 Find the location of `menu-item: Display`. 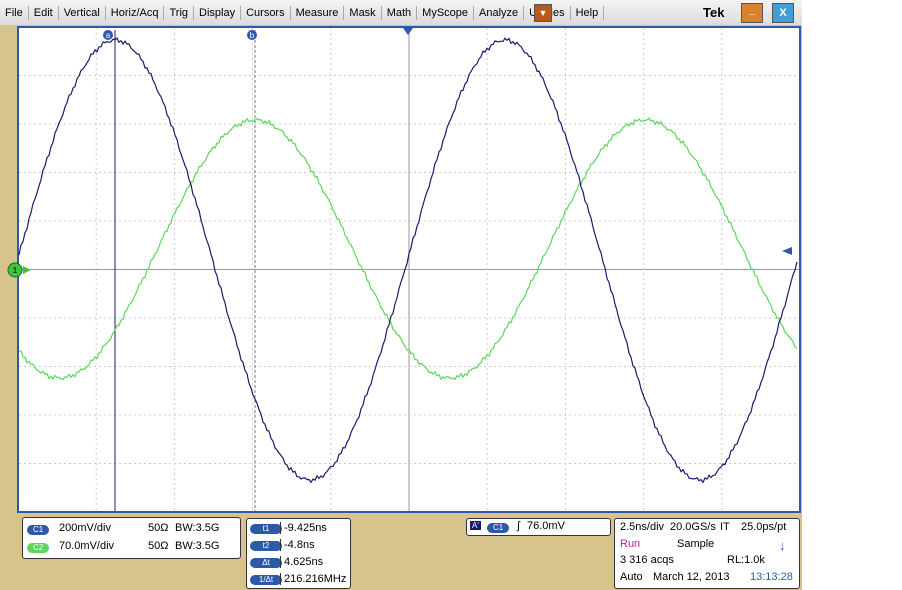

menu-item: Display is located at coordinates (218, 12).